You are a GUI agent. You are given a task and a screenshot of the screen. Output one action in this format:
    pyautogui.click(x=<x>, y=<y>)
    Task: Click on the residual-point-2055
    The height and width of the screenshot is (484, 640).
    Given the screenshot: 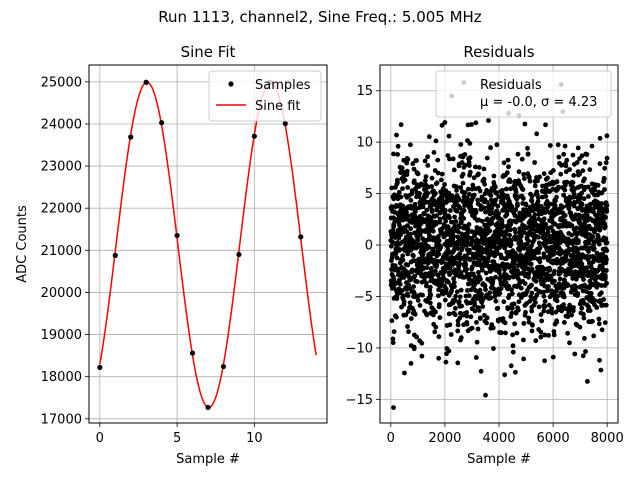 What is the action you would take?
    pyautogui.click(x=557, y=296)
    